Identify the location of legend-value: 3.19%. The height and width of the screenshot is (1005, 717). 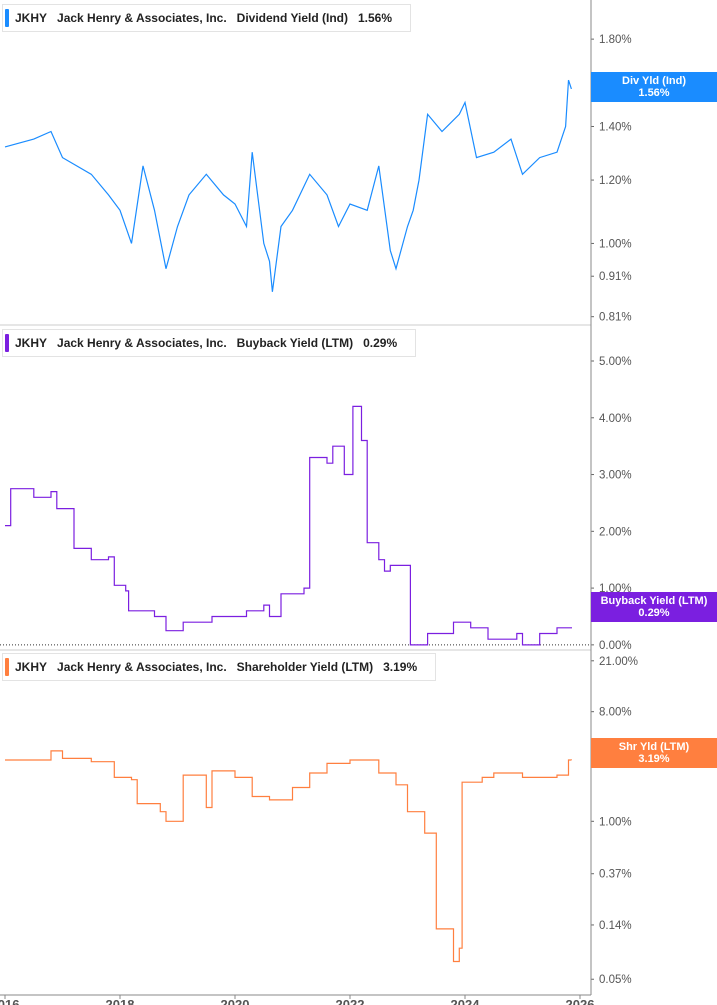
(400, 667).